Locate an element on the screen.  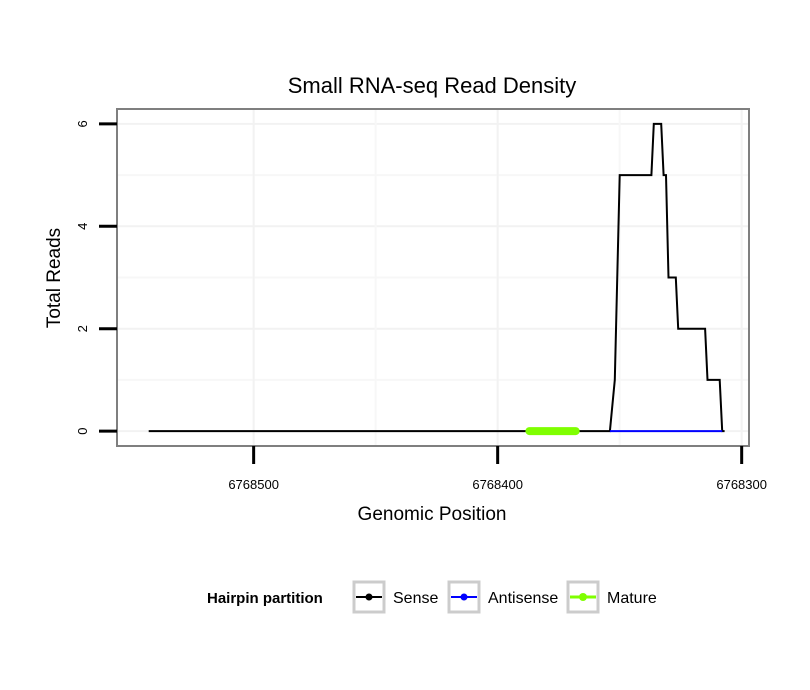
y-tick-label-2: 2 is located at coordinates (82, 328).